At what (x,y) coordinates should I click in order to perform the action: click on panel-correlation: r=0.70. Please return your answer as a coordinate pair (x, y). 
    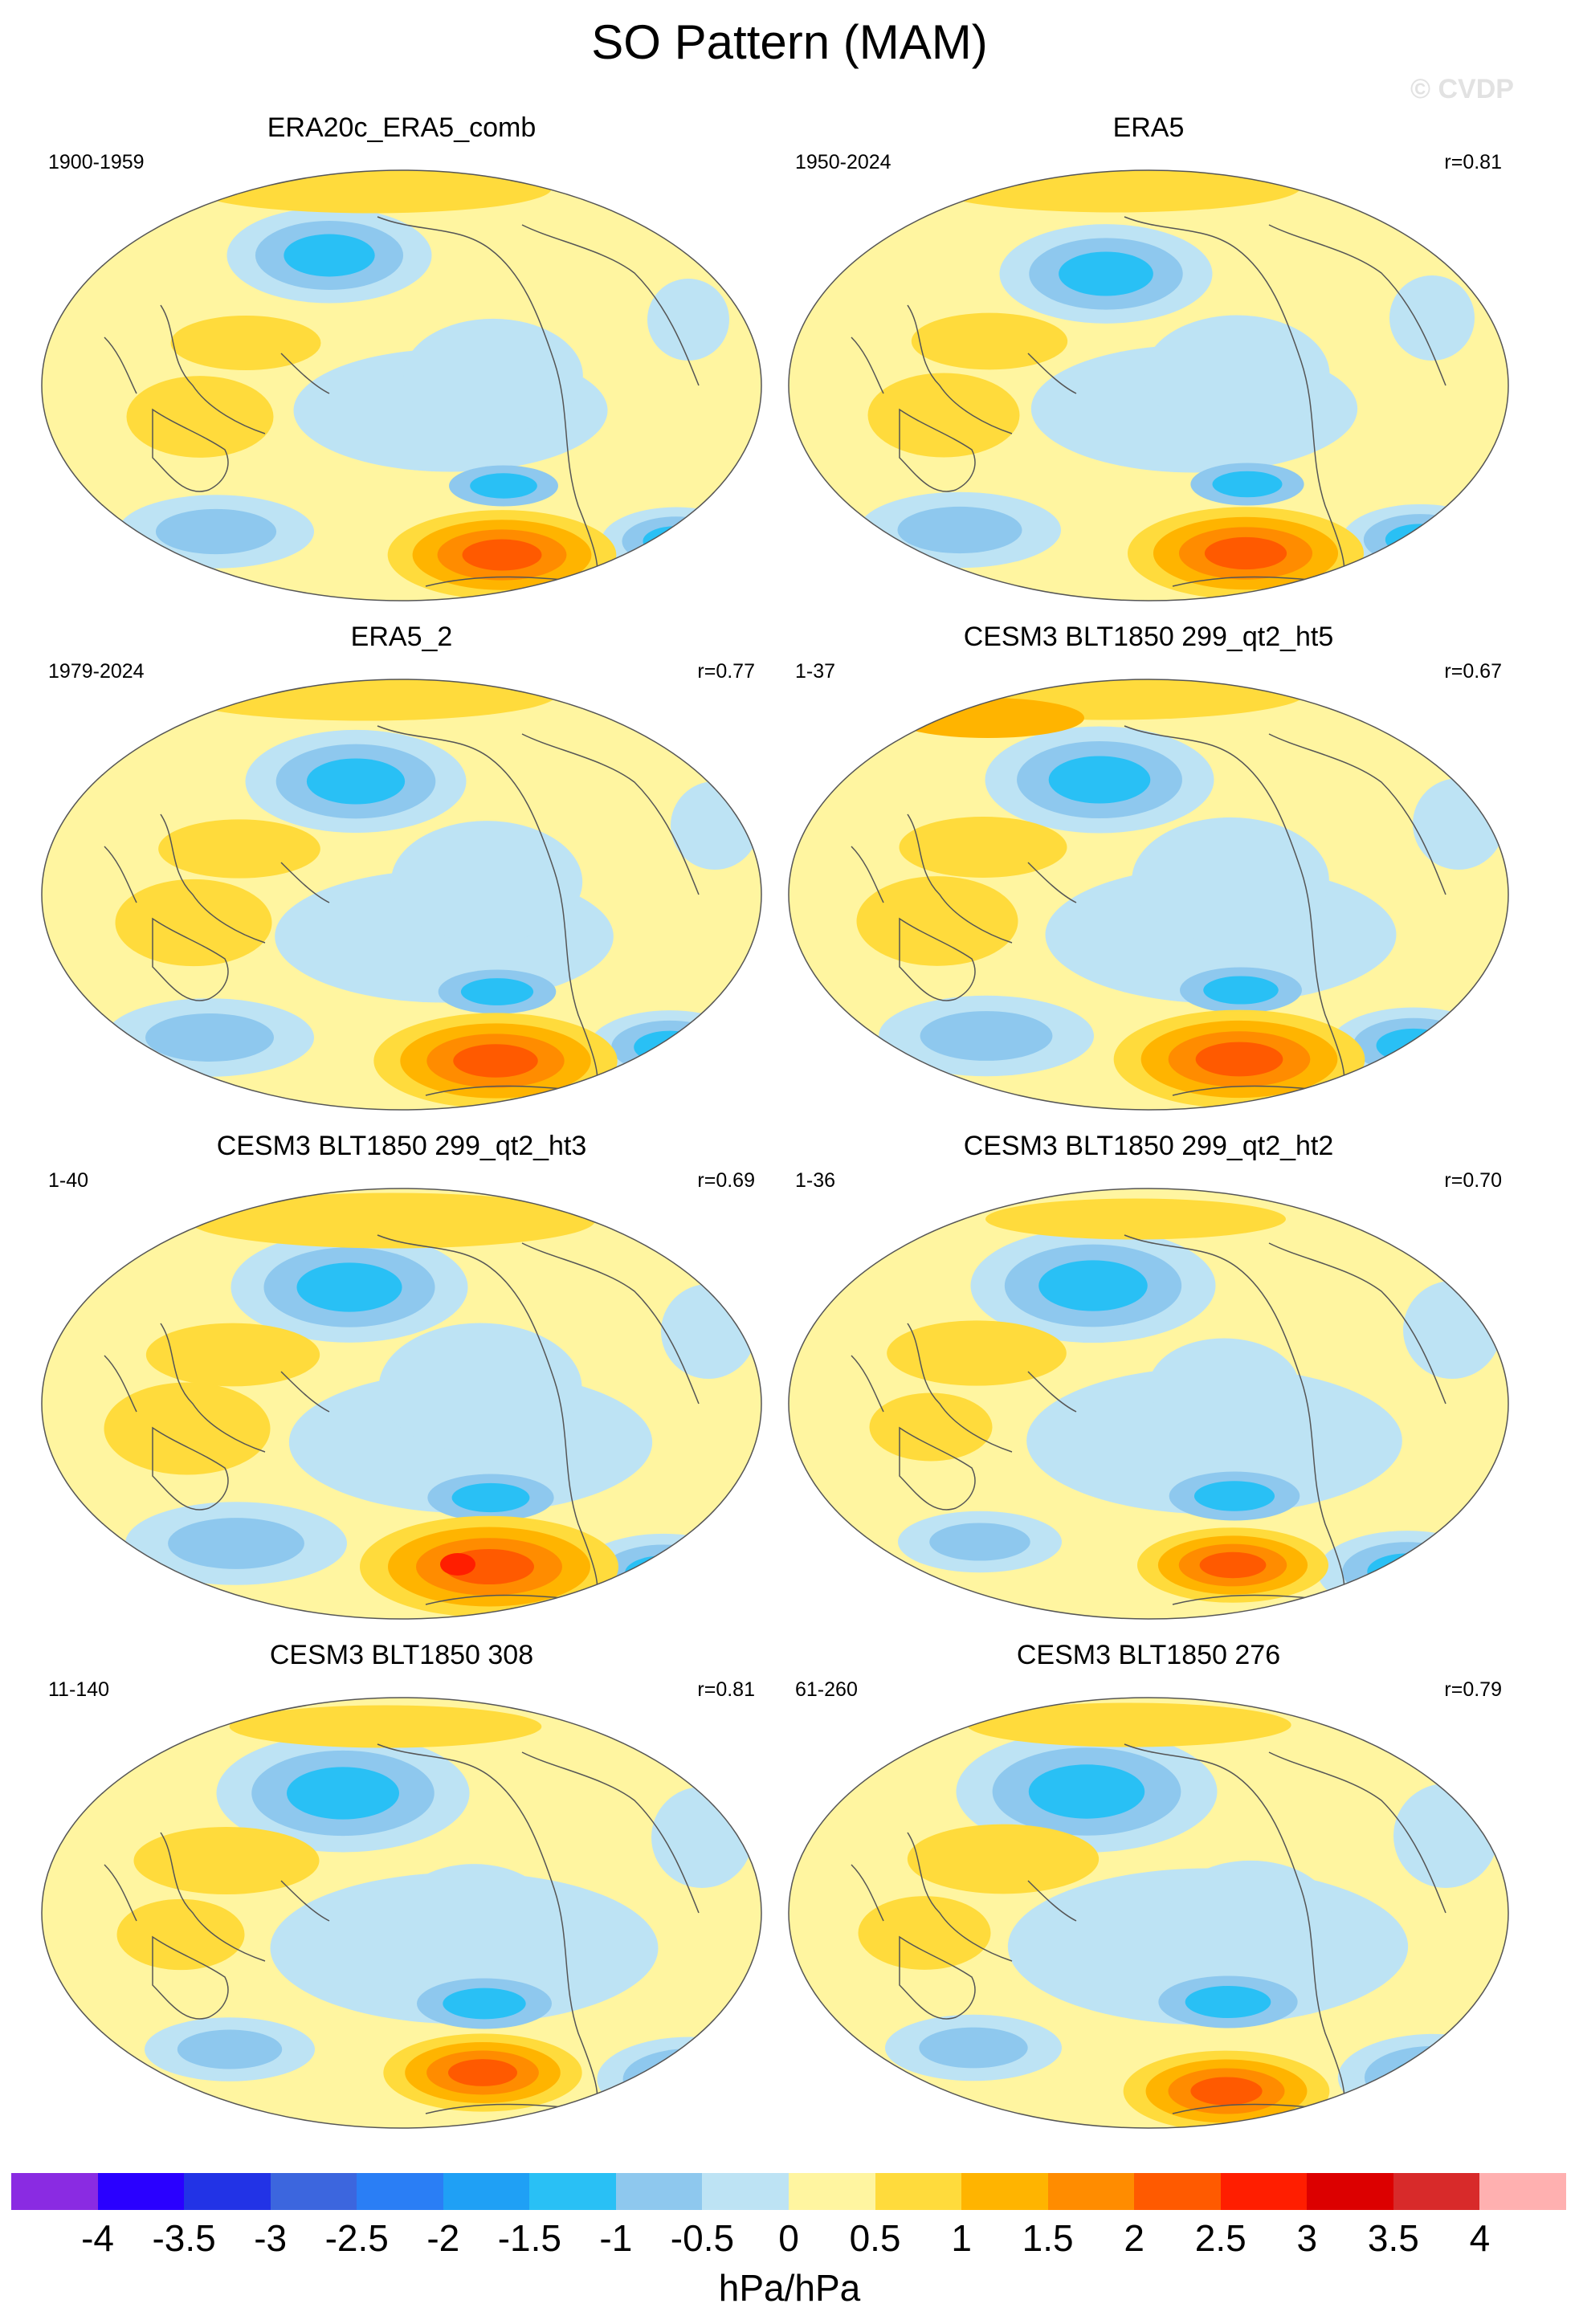
    Looking at the image, I should click on (1473, 1180).